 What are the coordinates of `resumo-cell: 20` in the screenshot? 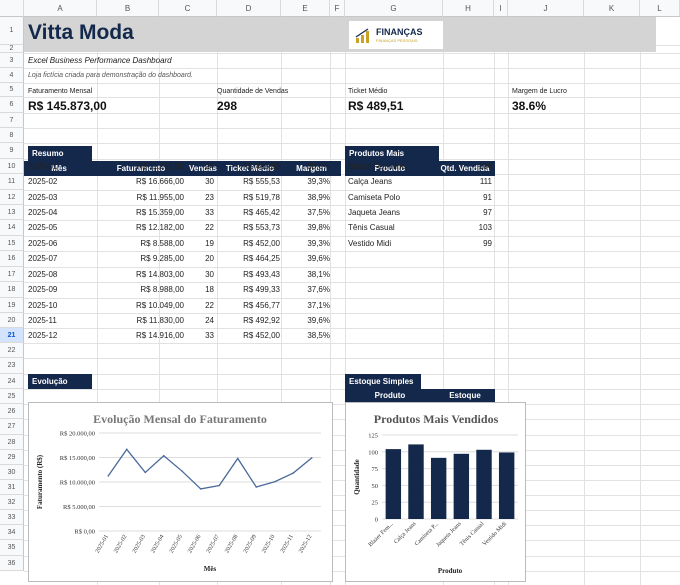 It's located at (209, 258).